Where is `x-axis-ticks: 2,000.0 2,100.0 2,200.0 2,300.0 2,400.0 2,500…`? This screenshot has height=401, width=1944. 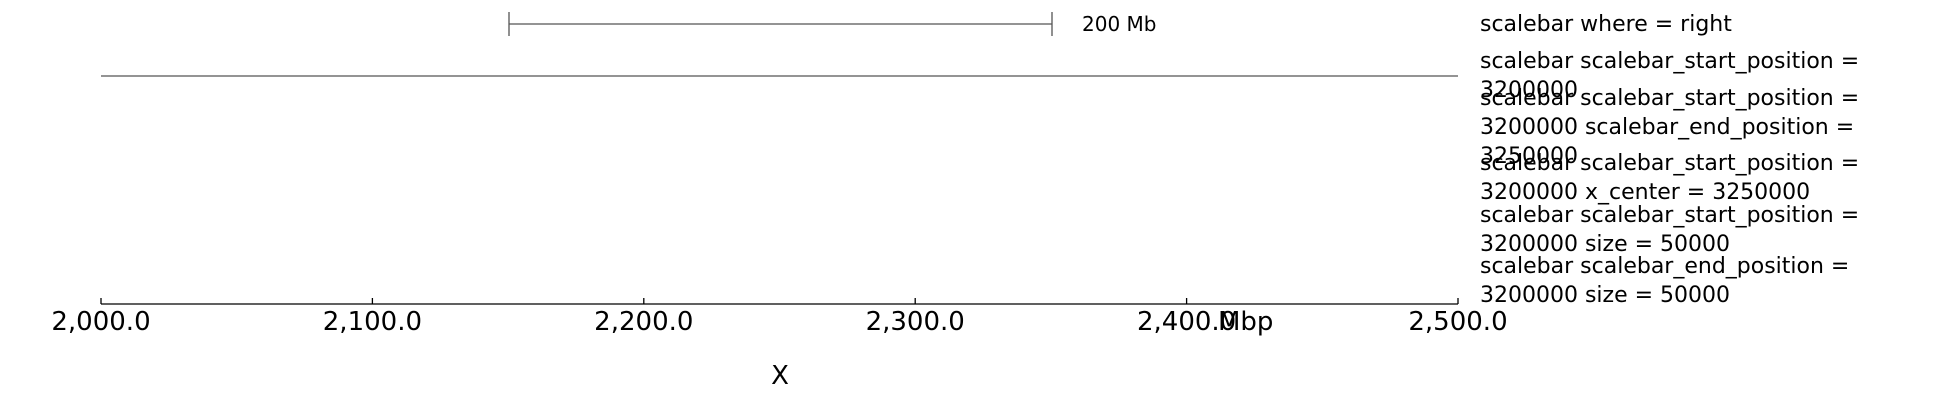 x-axis-ticks: 2,000.0 2,100.0 2,200.0 2,300.0 2,400.0 2,500… is located at coordinates (779, 317).